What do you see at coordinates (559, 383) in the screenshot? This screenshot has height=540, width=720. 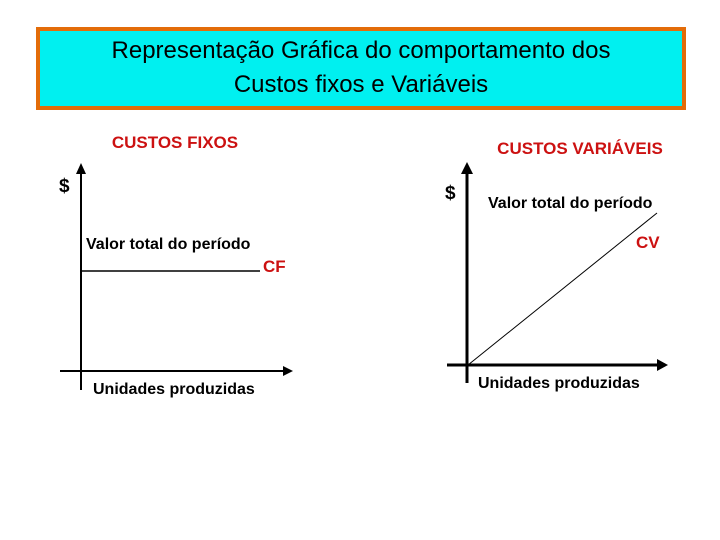 I see `variable-x-axis-label: Unidades produzidas` at bounding box center [559, 383].